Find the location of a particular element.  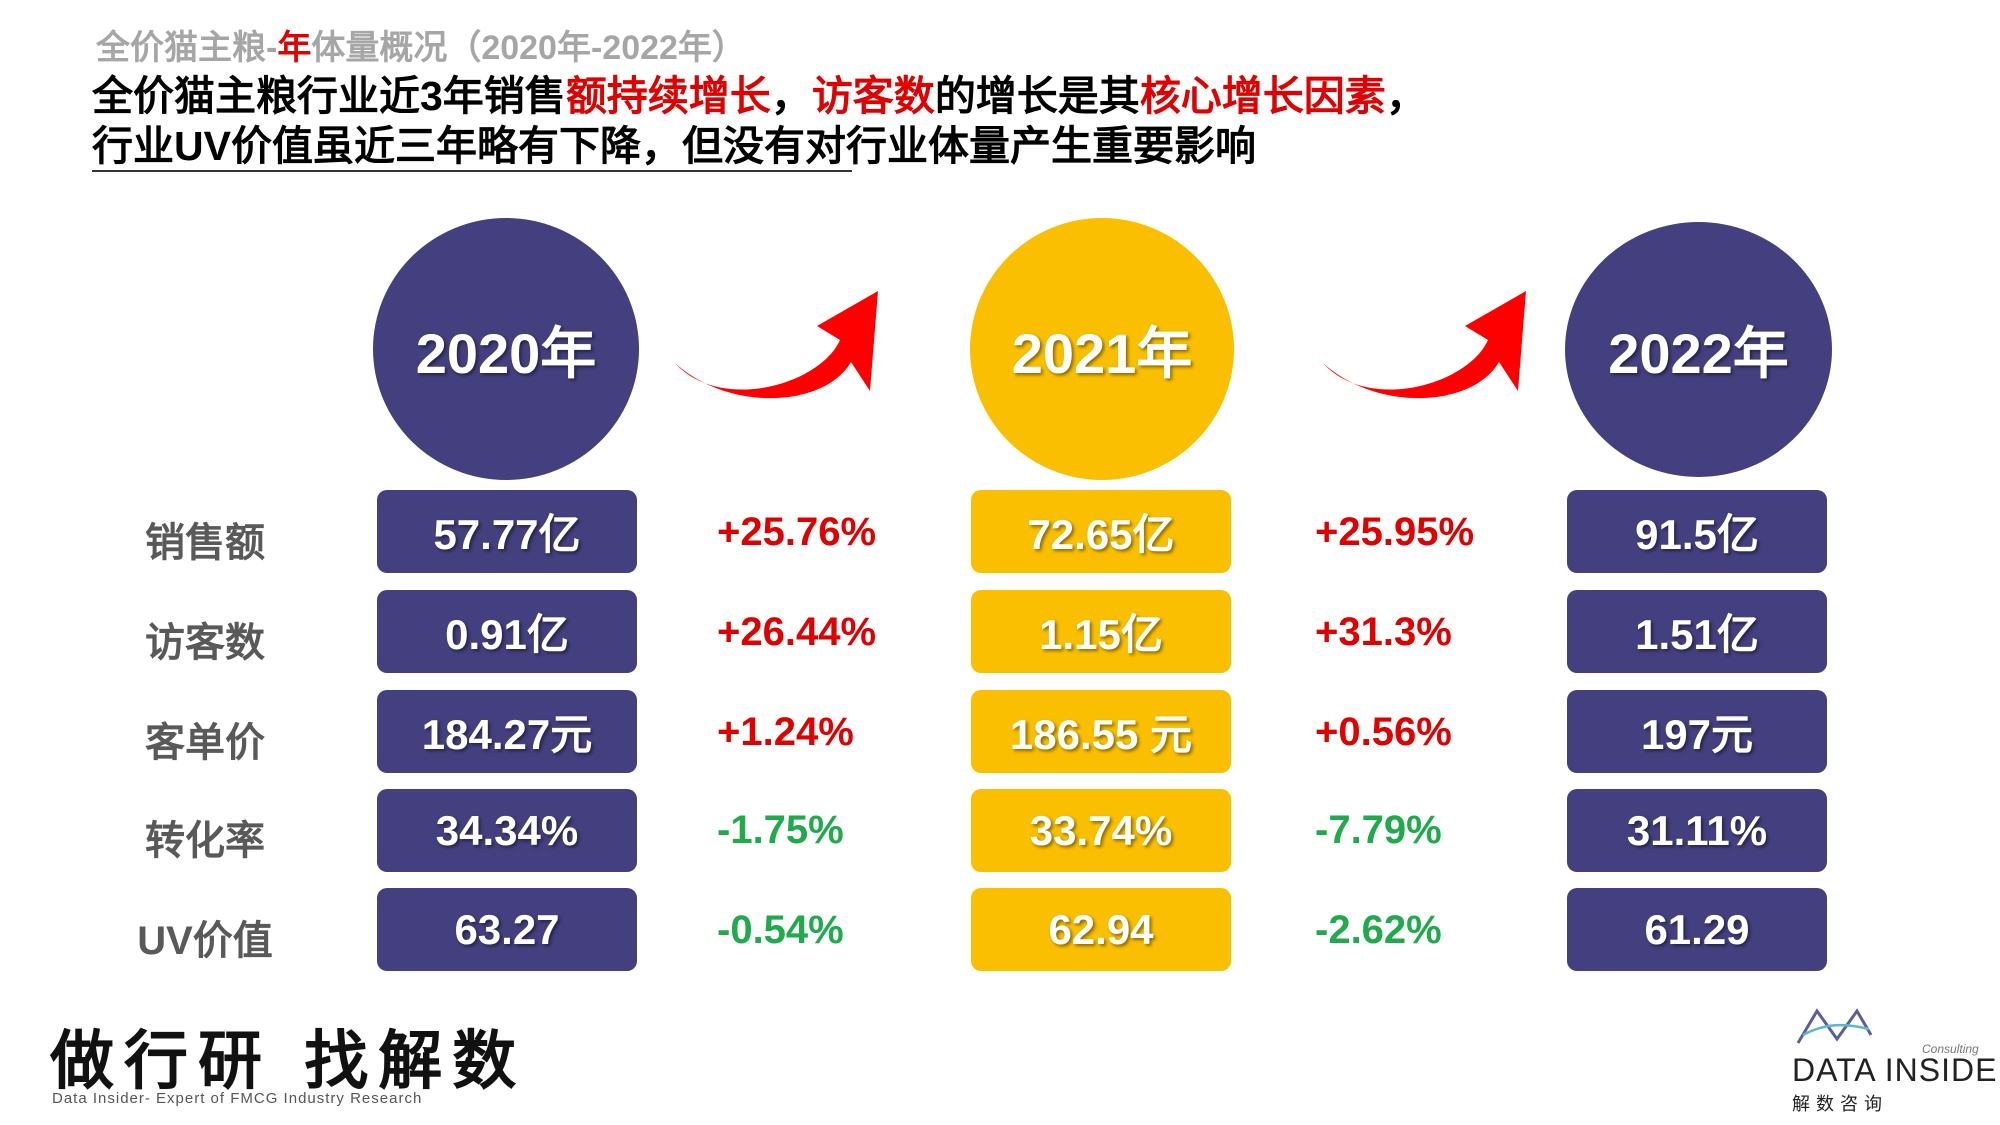

change-2022-sales: +25.95% is located at coordinates (1395, 532).